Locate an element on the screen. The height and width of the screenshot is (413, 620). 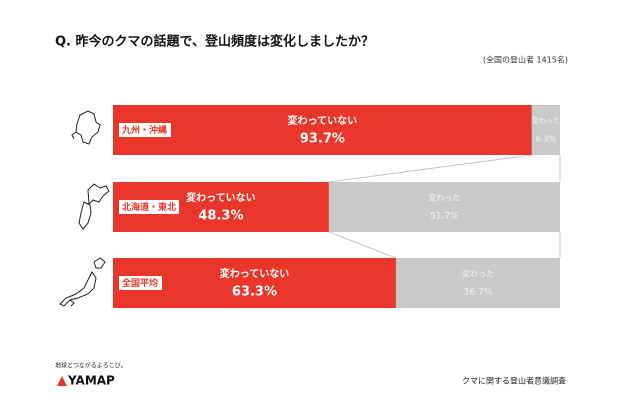
value-label: 93.7% is located at coordinates (322, 139).